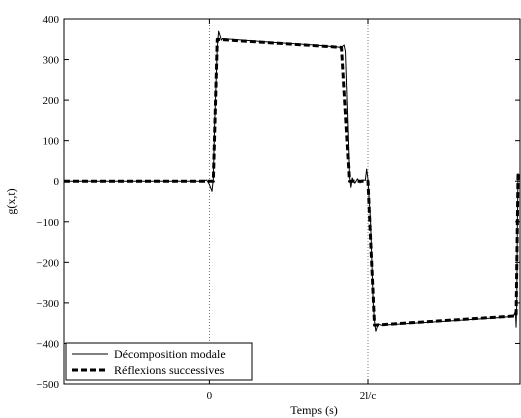 The height and width of the screenshot is (418, 521). Describe the element at coordinates (51, 61) in the screenshot. I see `y-tick-label: 300` at that location.